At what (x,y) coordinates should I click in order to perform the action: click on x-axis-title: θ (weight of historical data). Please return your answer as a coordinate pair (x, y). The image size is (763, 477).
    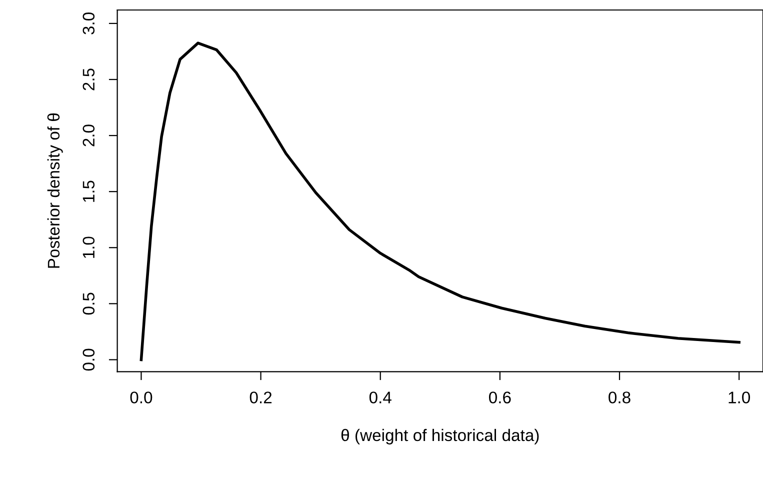
    Looking at the image, I should click on (440, 436).